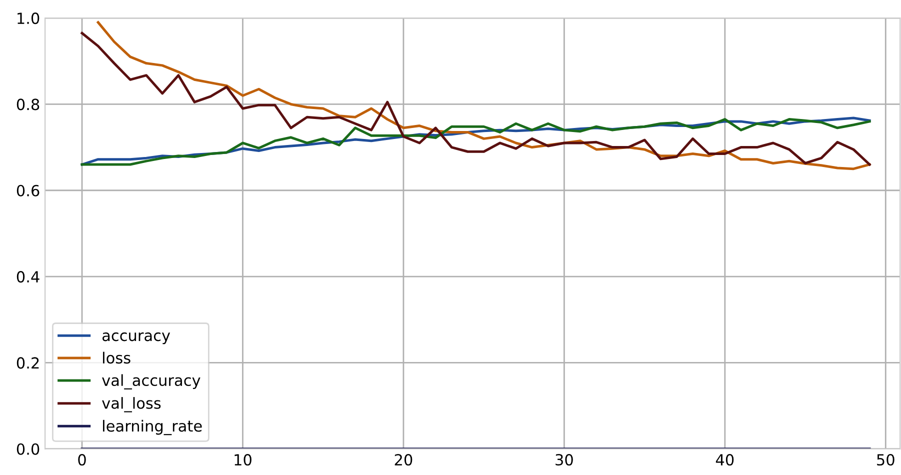 The height and width of the screenshot is (475, 901). What do you see at coordinates (29, 18) in the screenshot?
I see `y-tick-label: 1.0` at bounding box center [29, 18].